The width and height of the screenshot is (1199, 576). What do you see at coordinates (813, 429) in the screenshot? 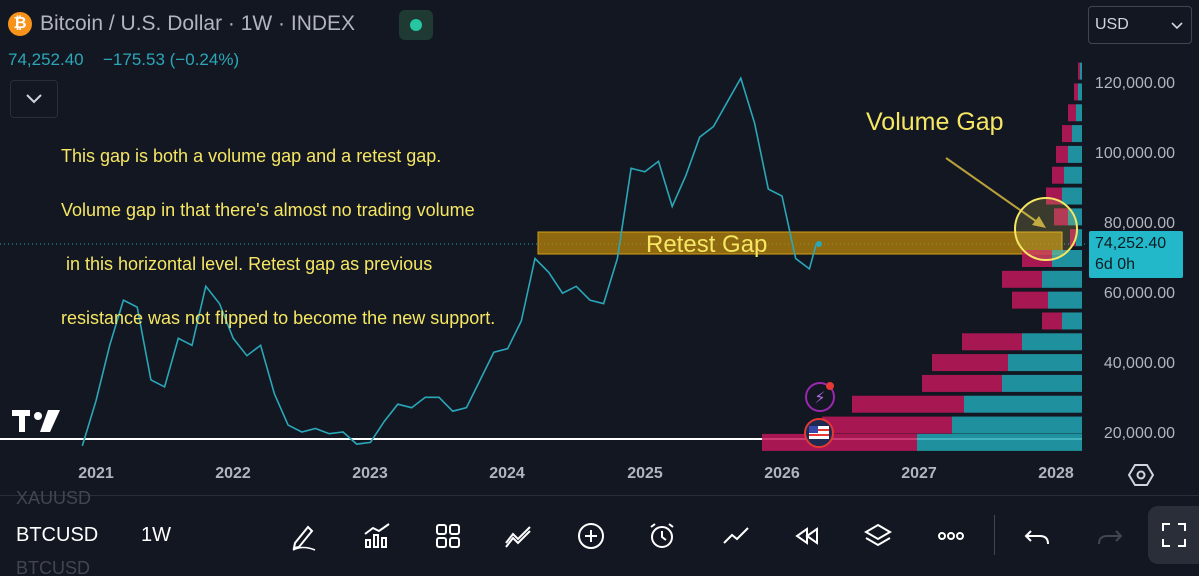
I see `us-flag-canton` at bounding box center [813, 429].